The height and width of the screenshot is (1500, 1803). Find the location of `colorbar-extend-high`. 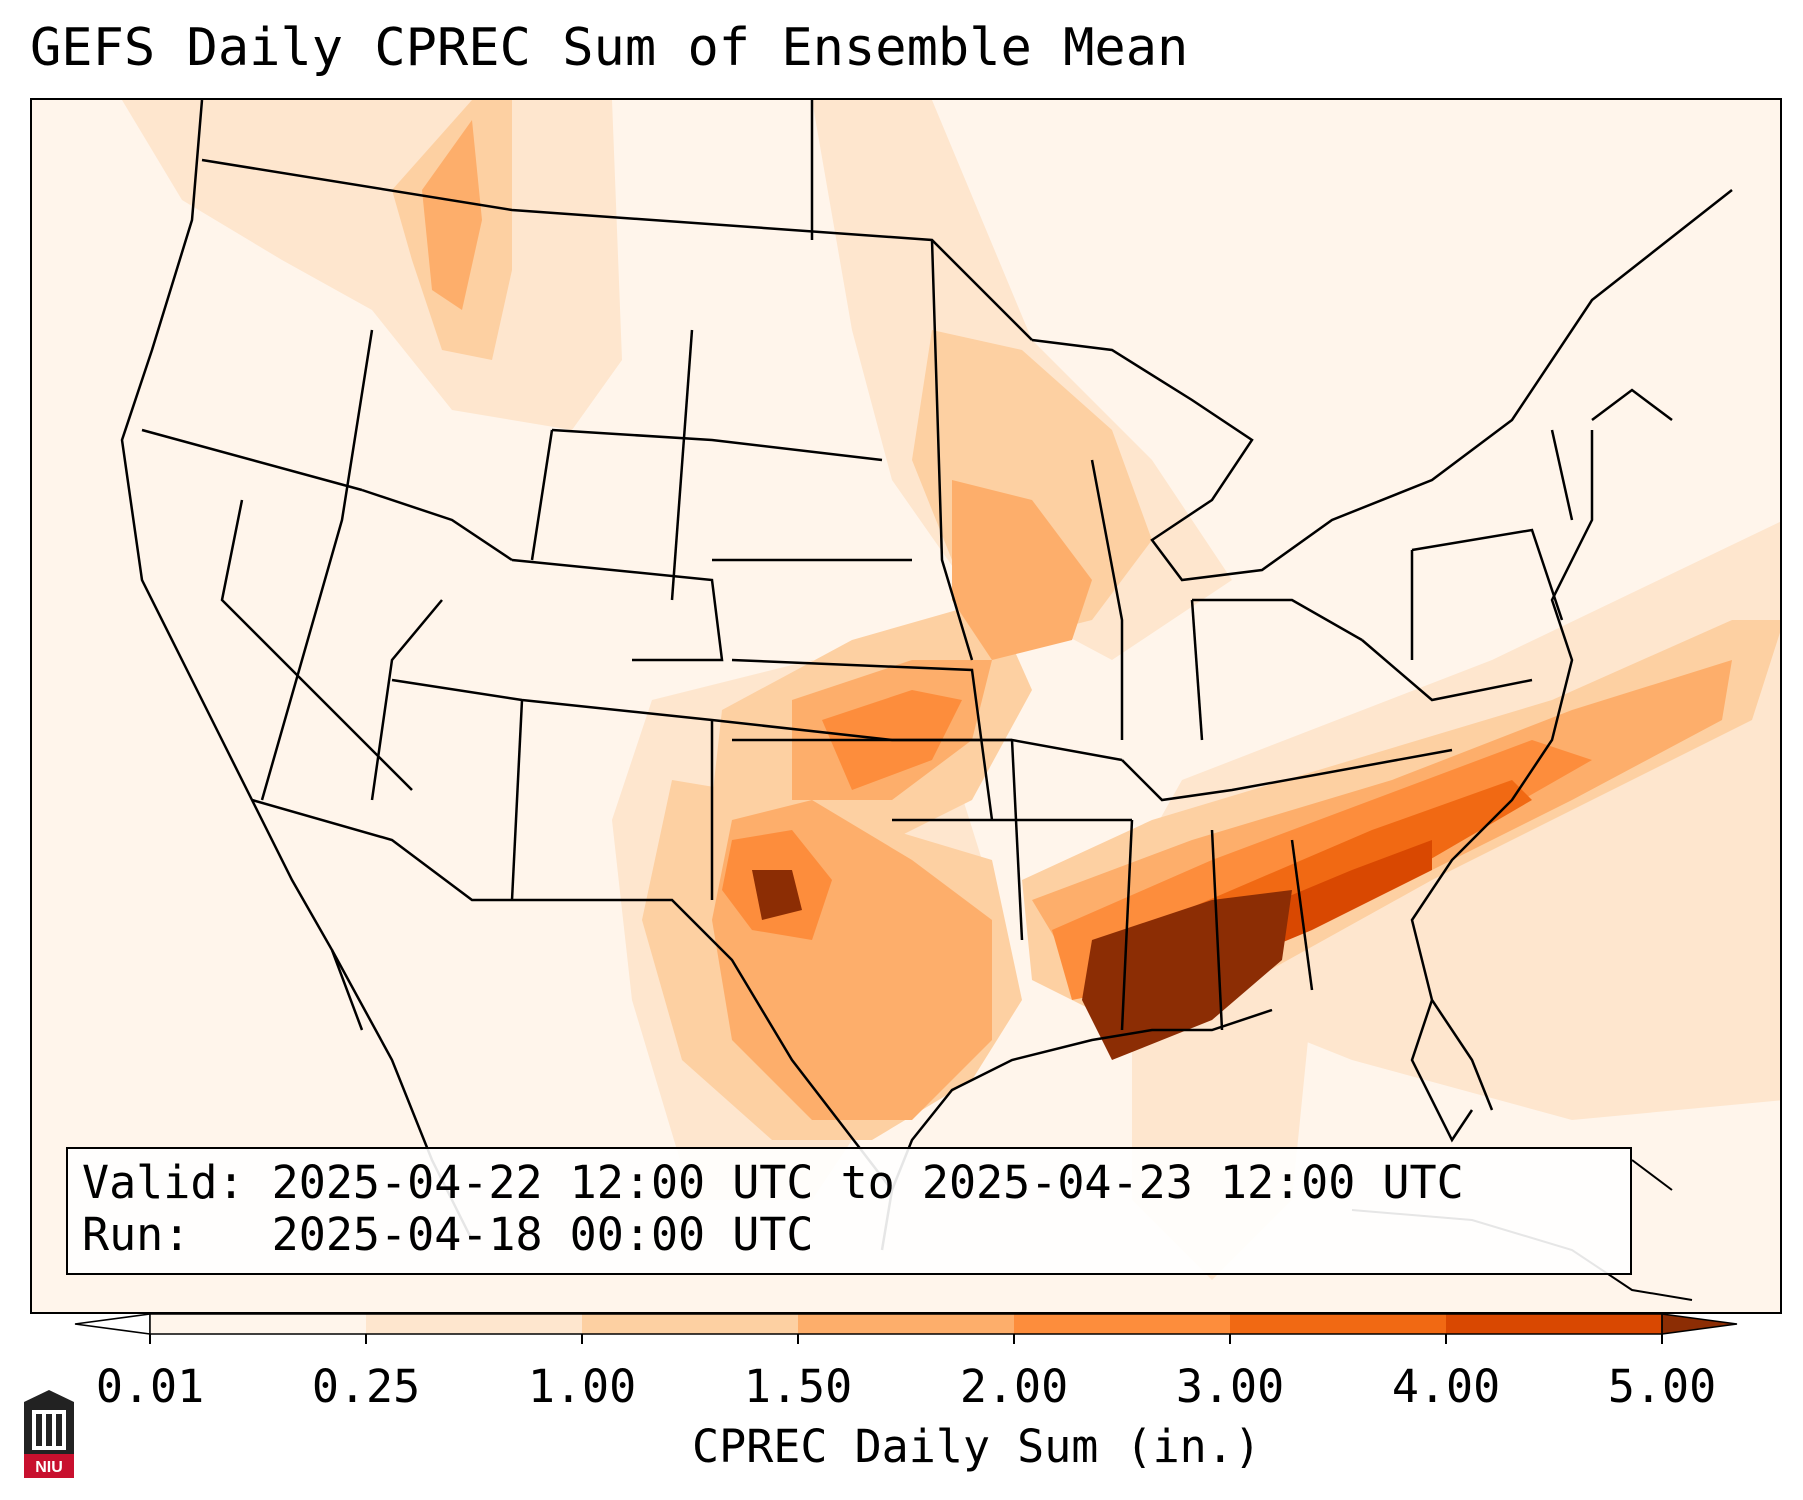

colorbar-extend-high is located at coordinates (1699, 1324).